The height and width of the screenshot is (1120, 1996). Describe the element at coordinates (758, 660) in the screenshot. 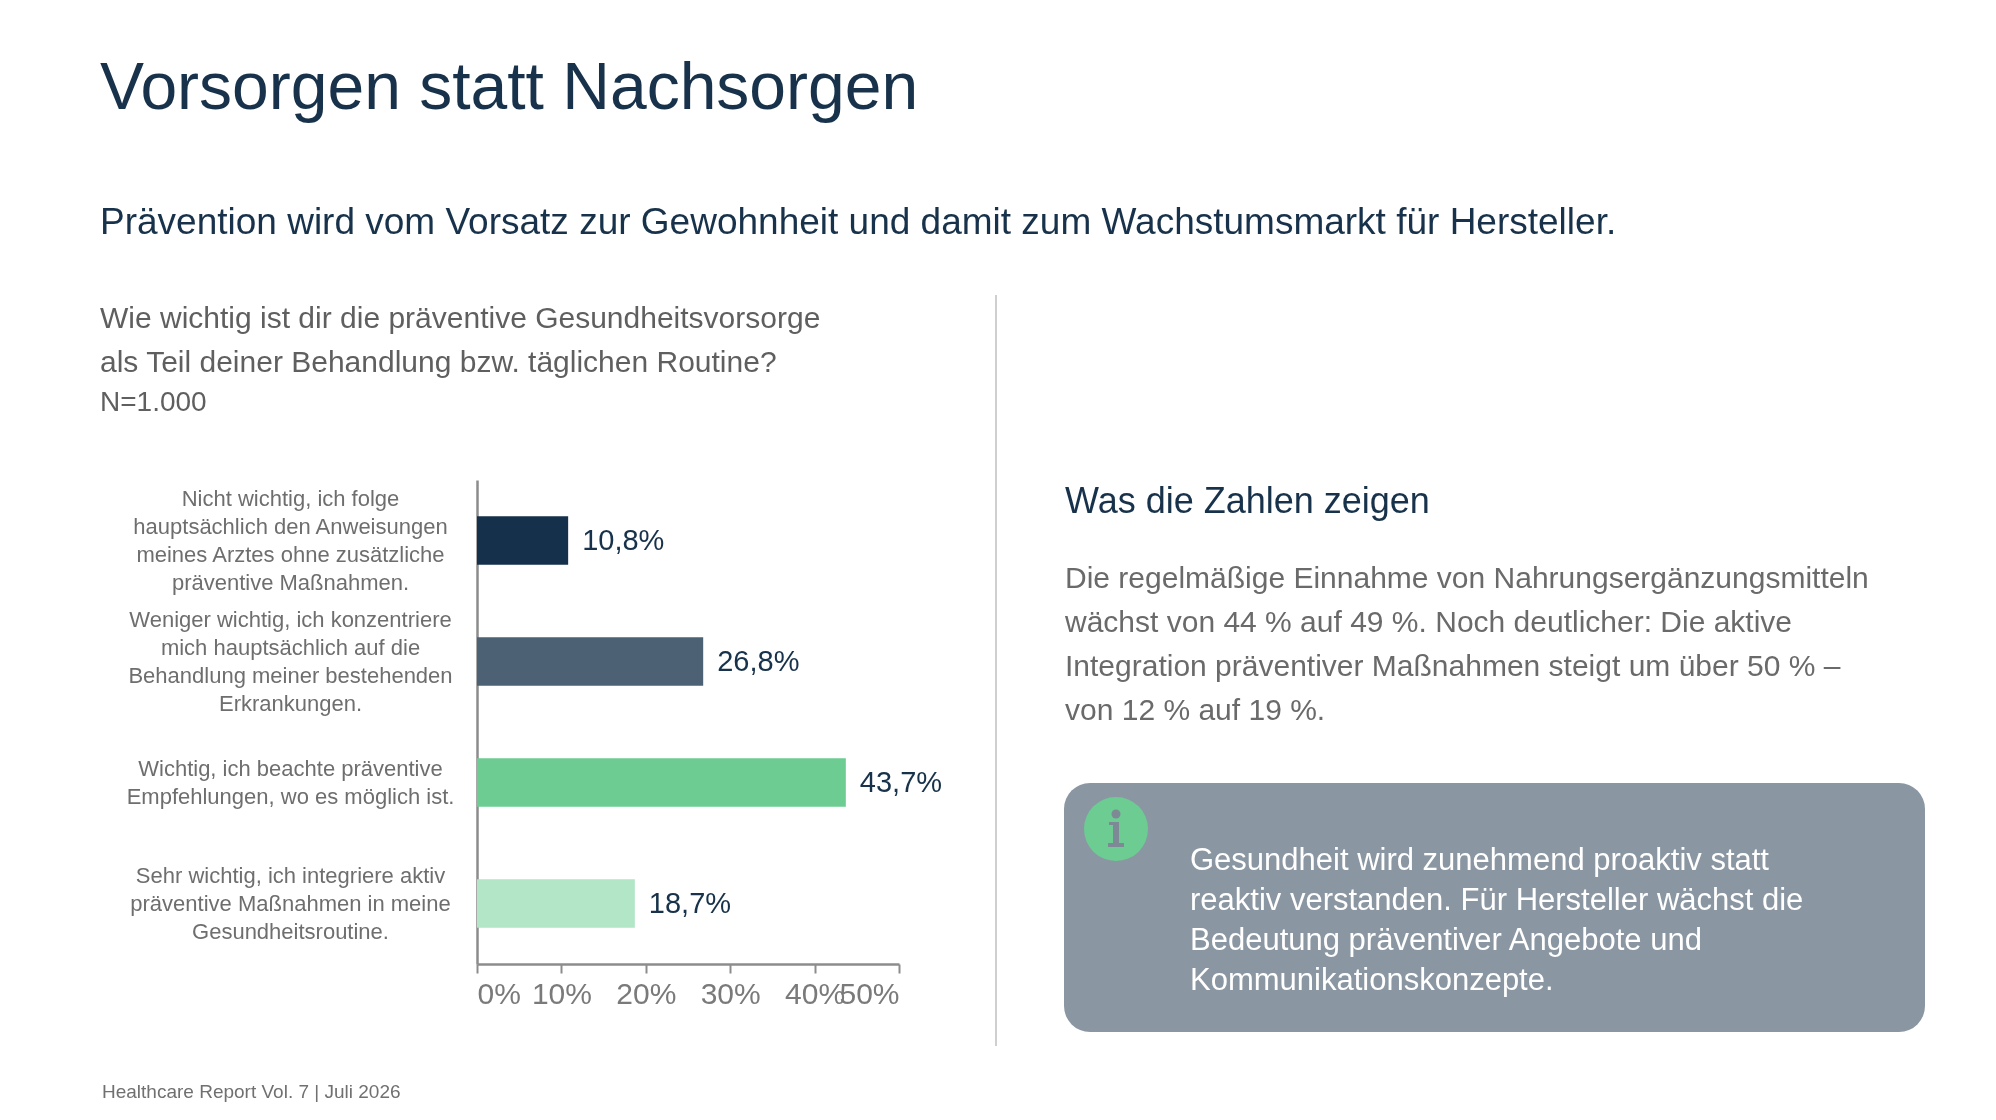

I see `data-label: 26,8%` at that location.